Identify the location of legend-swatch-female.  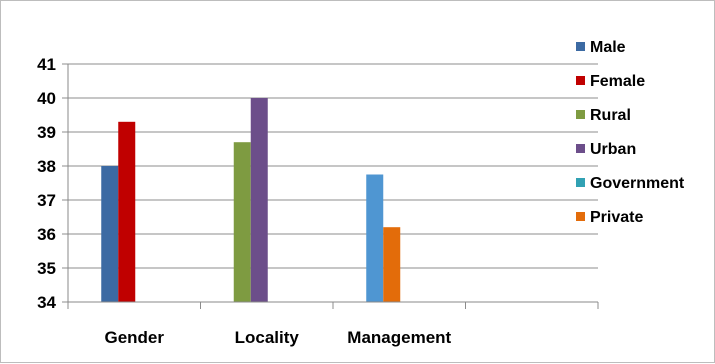
(580, 80).